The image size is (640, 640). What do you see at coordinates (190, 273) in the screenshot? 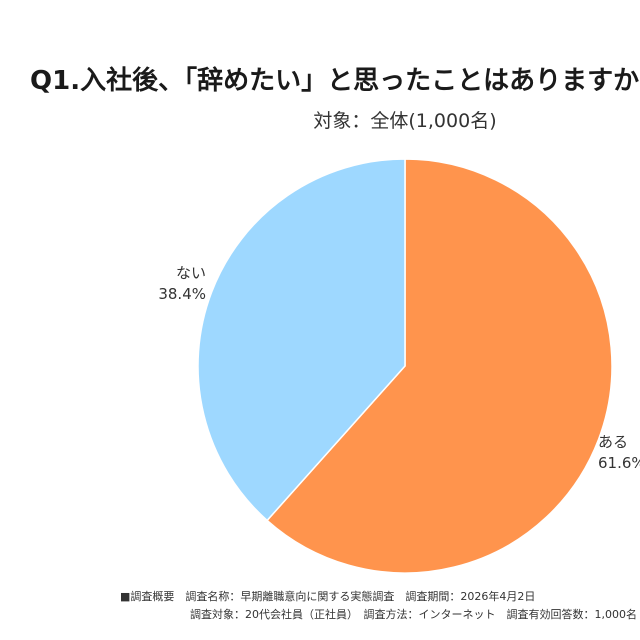
I see `slice-label-nai-name: ない` at bounding box center [190, 273].